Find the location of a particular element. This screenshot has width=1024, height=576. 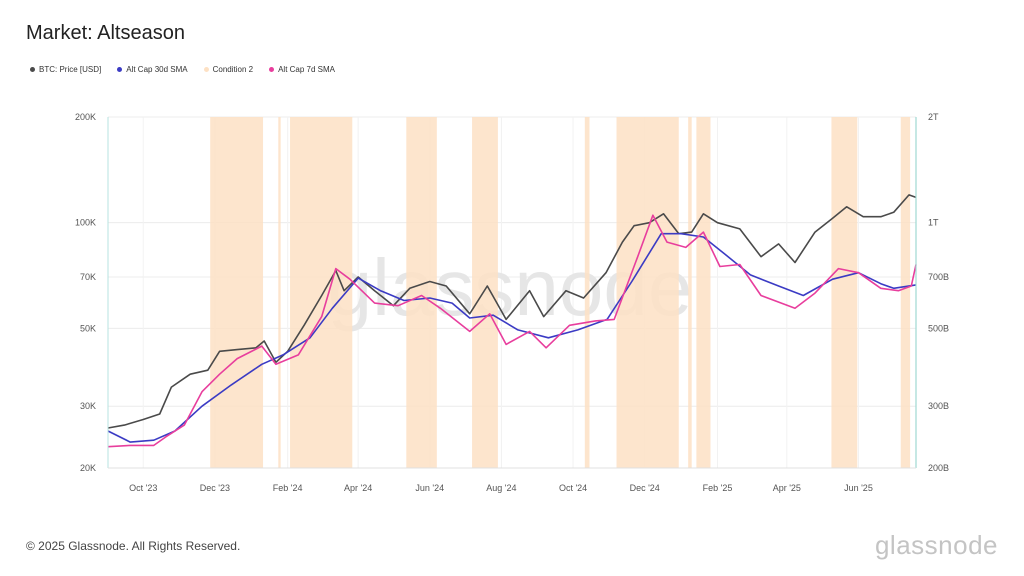

legend-label: Condition 2 is located at coordinates (233, 69).